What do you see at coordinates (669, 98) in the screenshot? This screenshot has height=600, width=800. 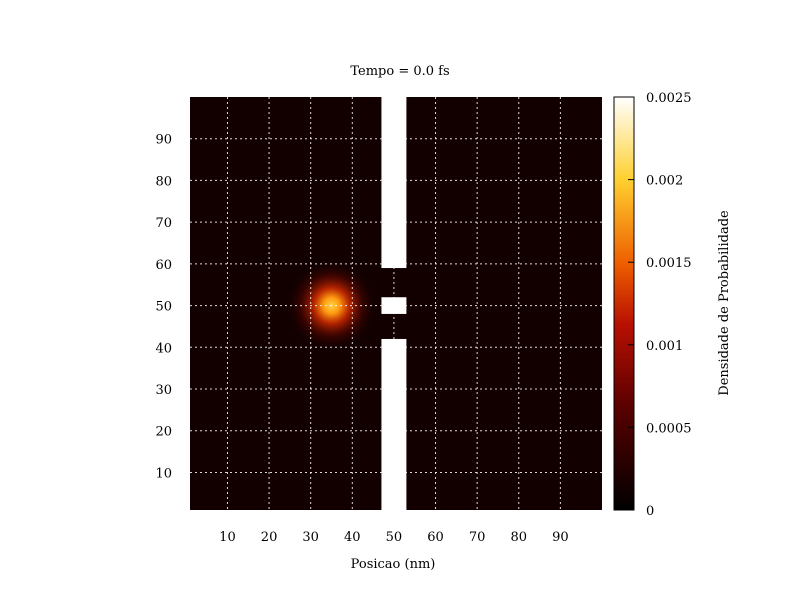 I see `colorbar-tick-label: 0.0025` at bounding box center [669, 98].